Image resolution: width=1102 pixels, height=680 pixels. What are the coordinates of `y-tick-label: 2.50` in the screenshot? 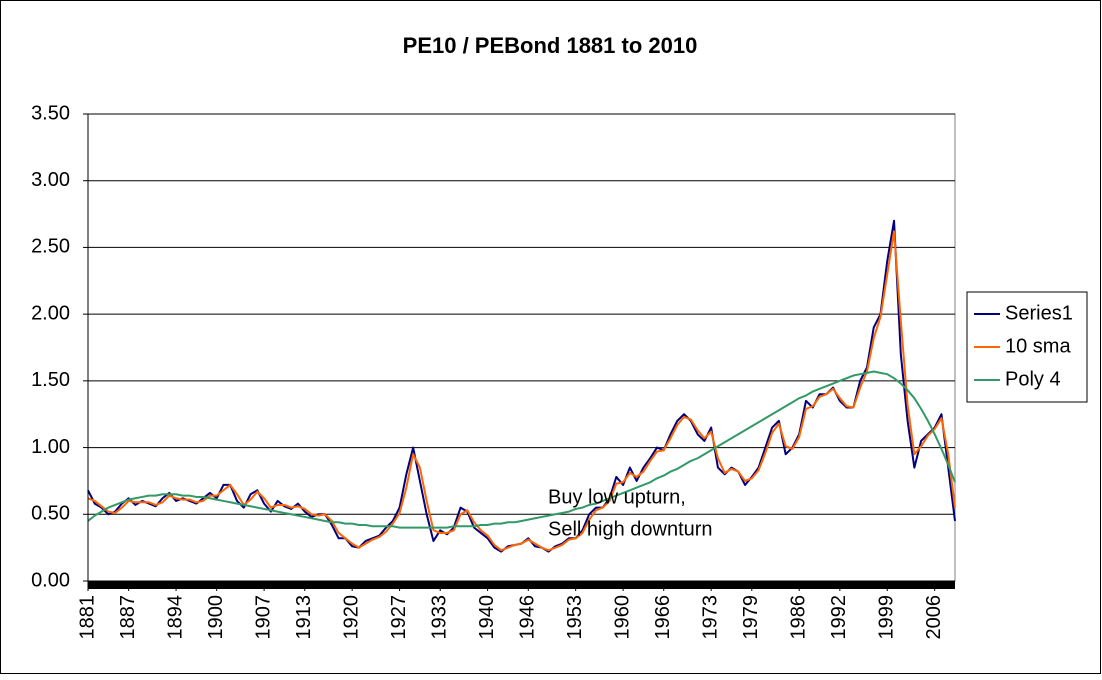 It's located at (50, 247).